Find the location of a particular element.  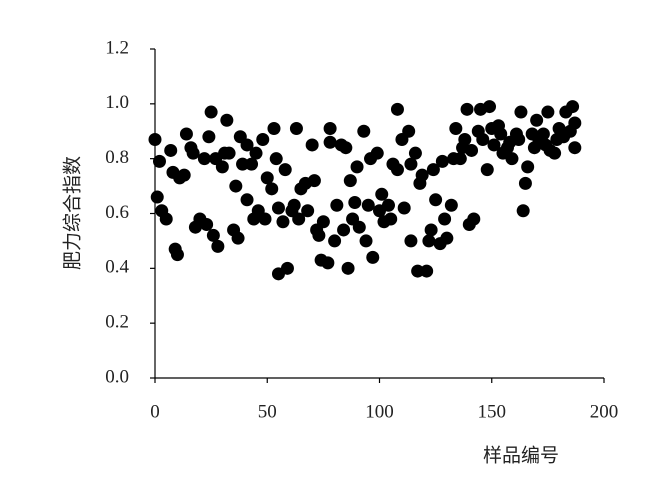

y-tick-label: 0.6 is located at coordinates (117, 212).